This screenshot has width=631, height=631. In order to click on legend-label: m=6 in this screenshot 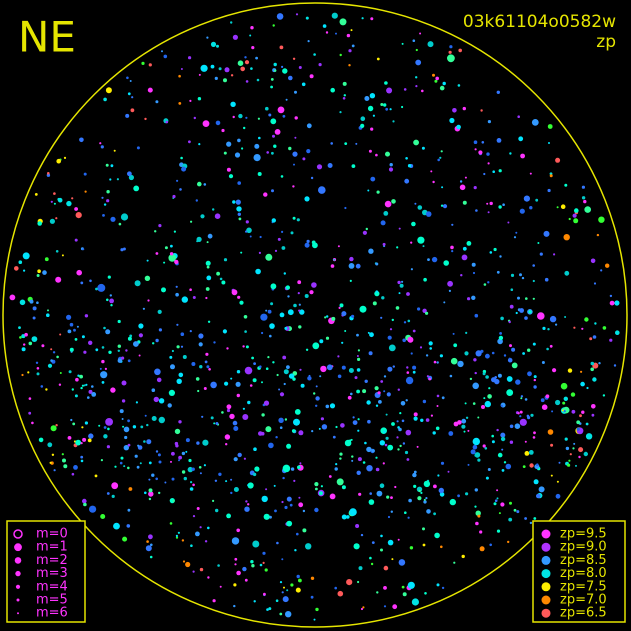, I will do `click(52, 613)`.